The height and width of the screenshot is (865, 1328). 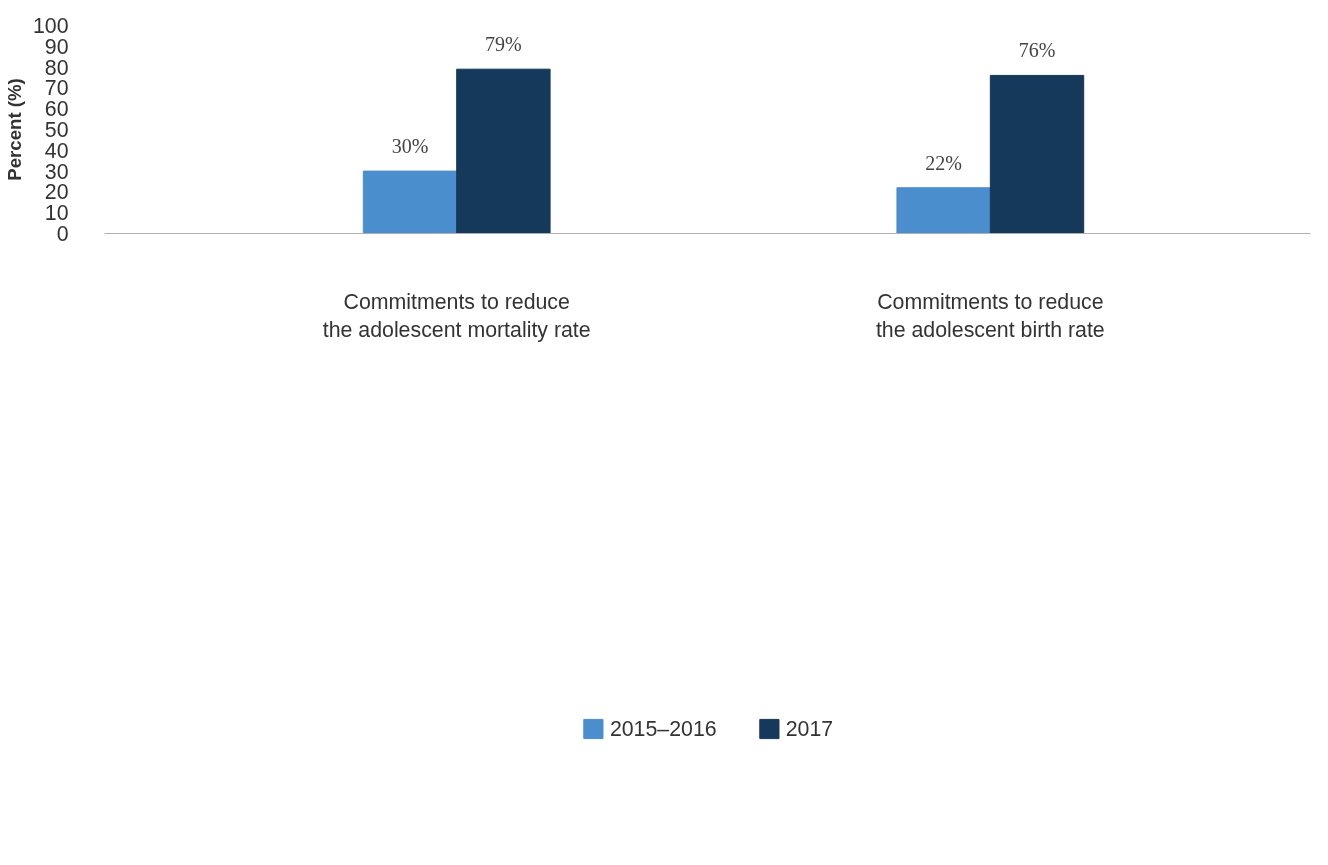 I want to click on data-label: 30%, so click(x=410, y=146).